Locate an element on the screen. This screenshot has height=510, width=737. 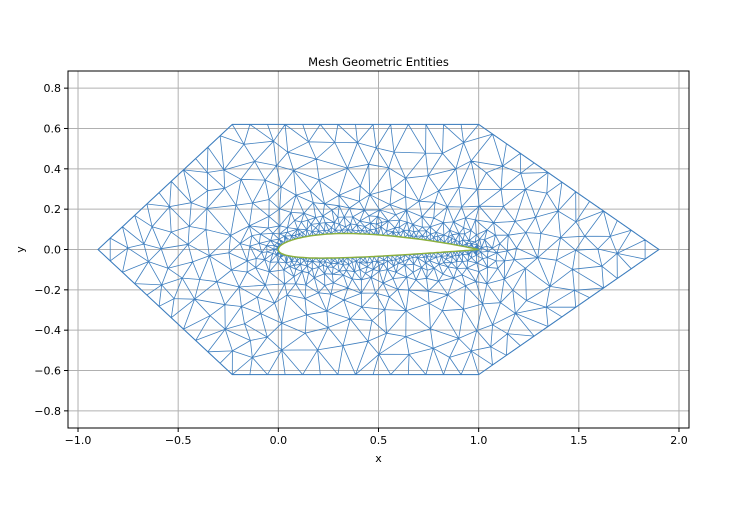
airfoil-outline is located at coordinates (378, 245).